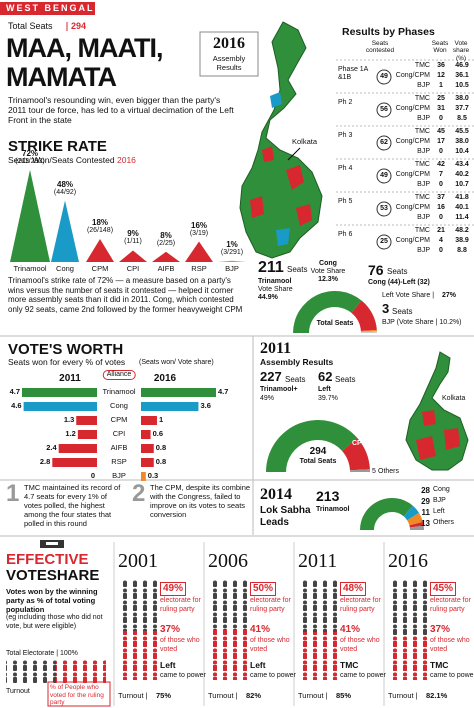 The width and height of the screenshot is (474, 708). I want to click on phase-label: Ph 6, so click(345, 234).